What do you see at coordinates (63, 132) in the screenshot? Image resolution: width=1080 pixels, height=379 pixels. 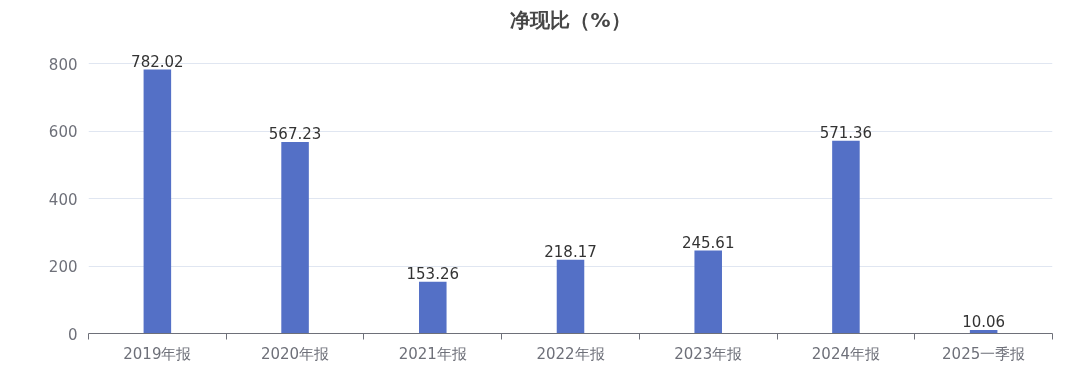 I see `y-tick-label: 600` at bounding box center [63, 132].